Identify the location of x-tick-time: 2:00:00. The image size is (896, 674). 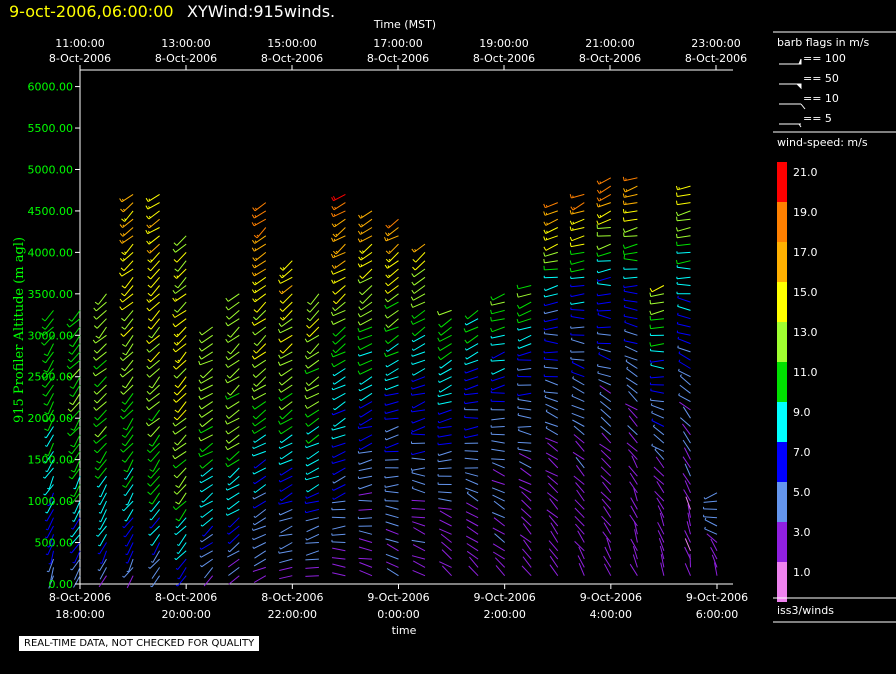
(504, 614).